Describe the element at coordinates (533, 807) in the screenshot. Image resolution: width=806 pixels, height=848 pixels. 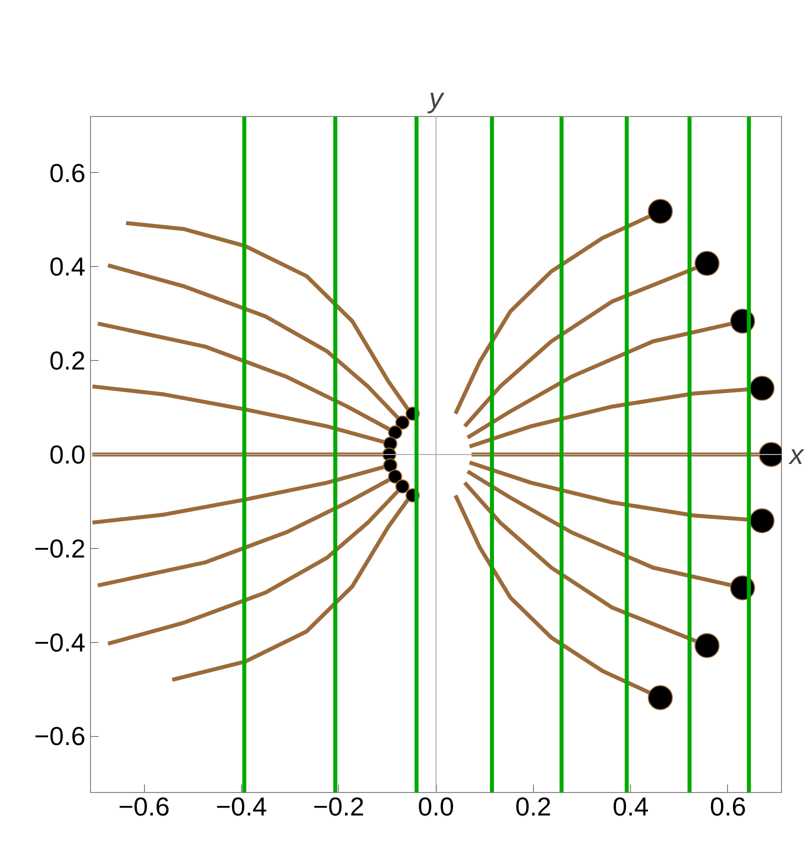
I see `x-tick-label: 0.2` at that location.